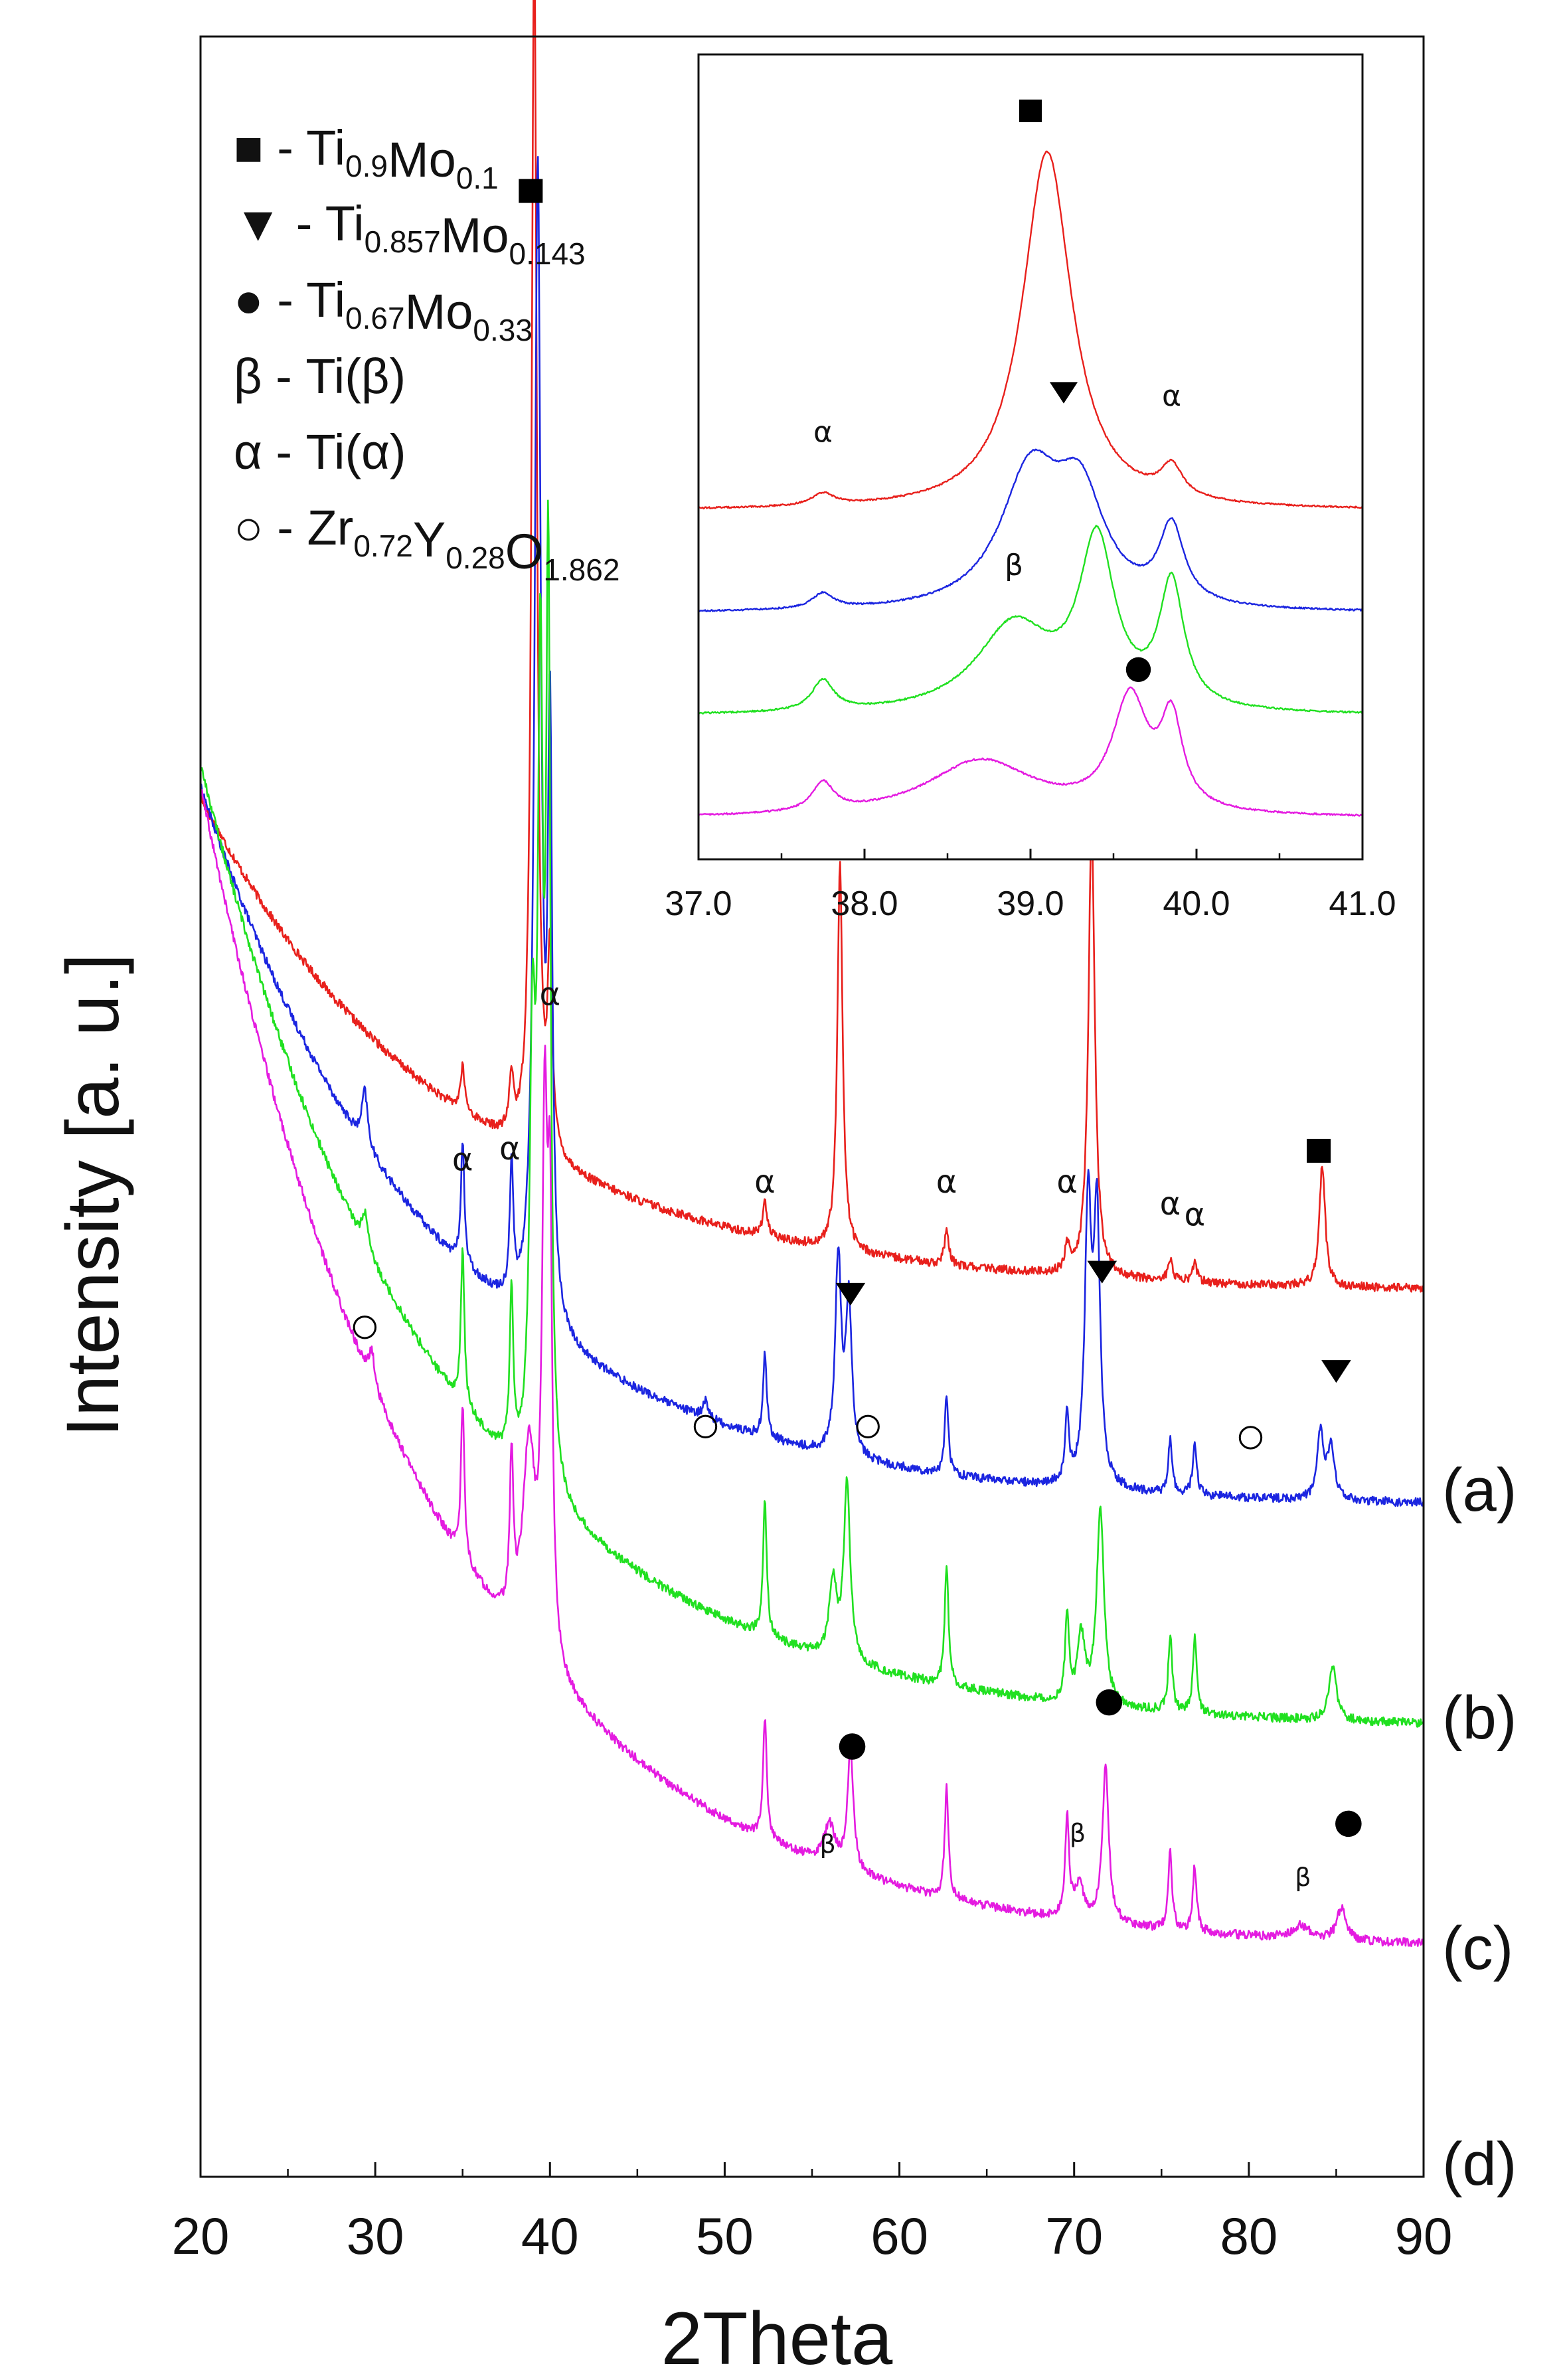  What do you see at coordinates (503, 330) in the screenshot?
I see `legend-subscript: 0.33` at bounding box center [503, 330].